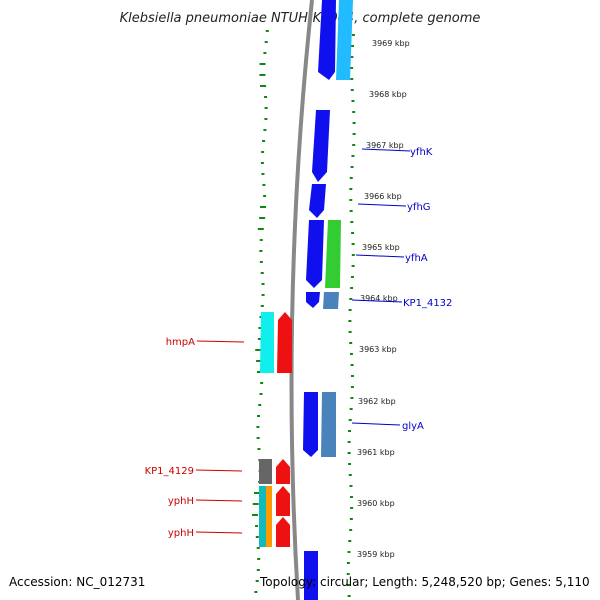 This screenshot has width=600, height=600. Describe the element at coordinates (421, 152) in the screenshot. I see `gene-label: yfhK` at that location.